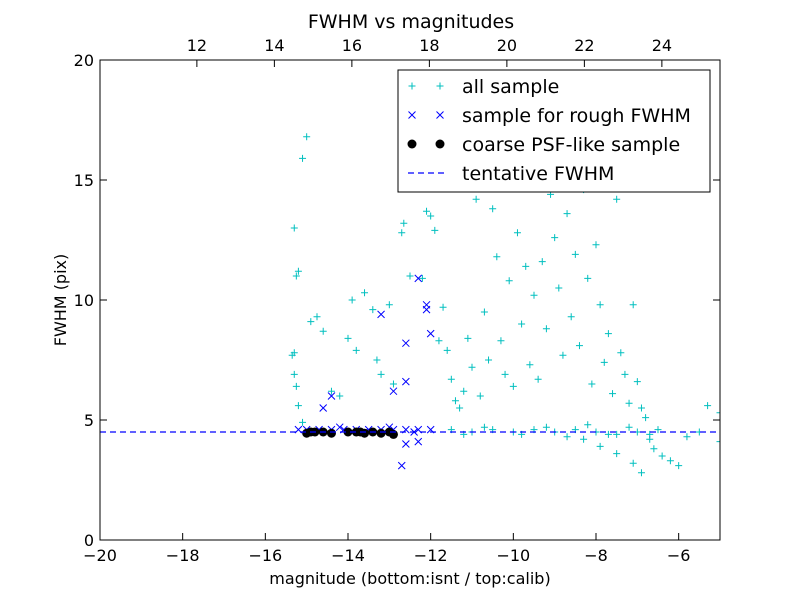  What do you see at coordinates (100, 555) in the screenshot?
I see `x-tick-label: −20` at bounding box center [100, 555].